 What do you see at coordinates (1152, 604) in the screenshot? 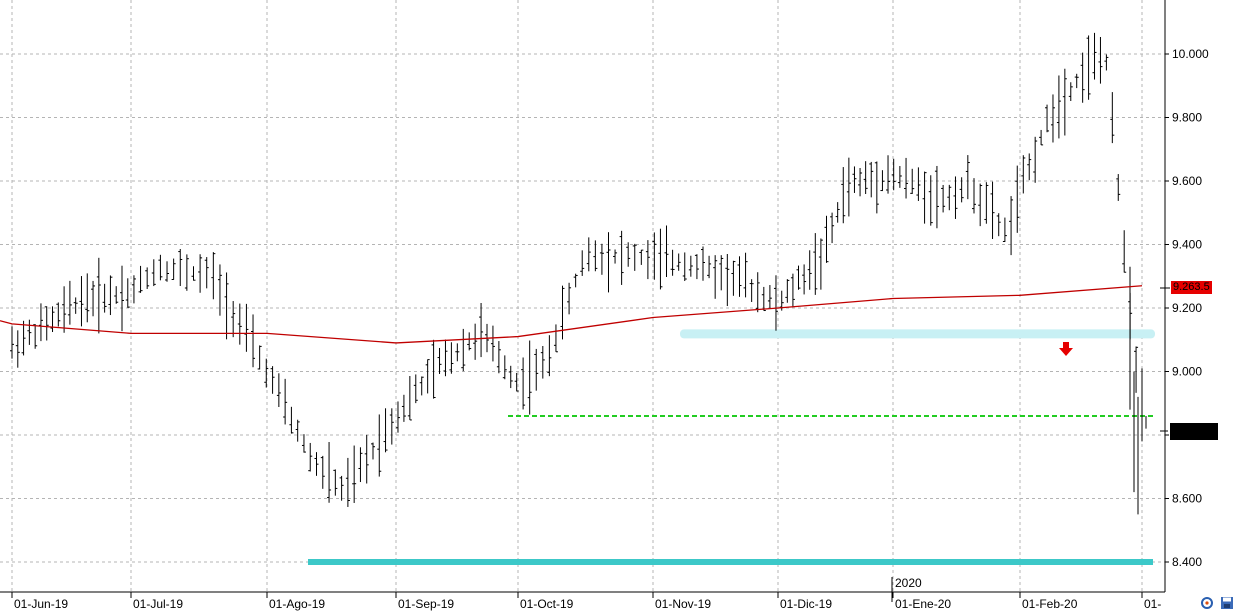
I see `x-tick-label: 01-` at bounding box center [1152, 604].